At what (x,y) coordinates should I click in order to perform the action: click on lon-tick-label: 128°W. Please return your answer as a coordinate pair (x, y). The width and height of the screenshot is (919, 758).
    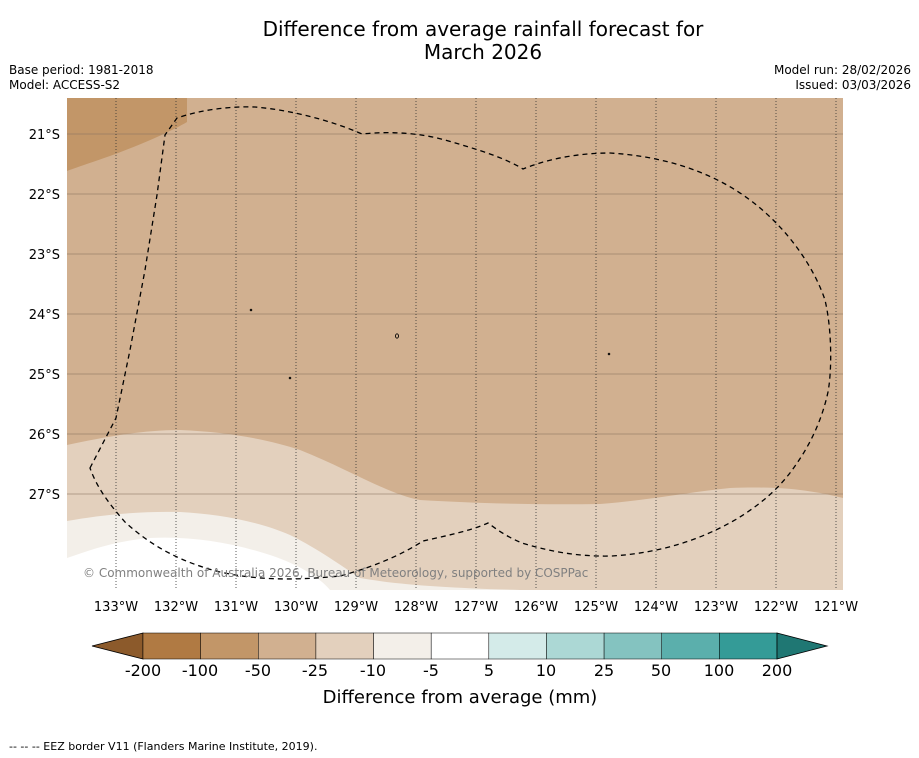
    Looking at the image, I should click on (416, 607).